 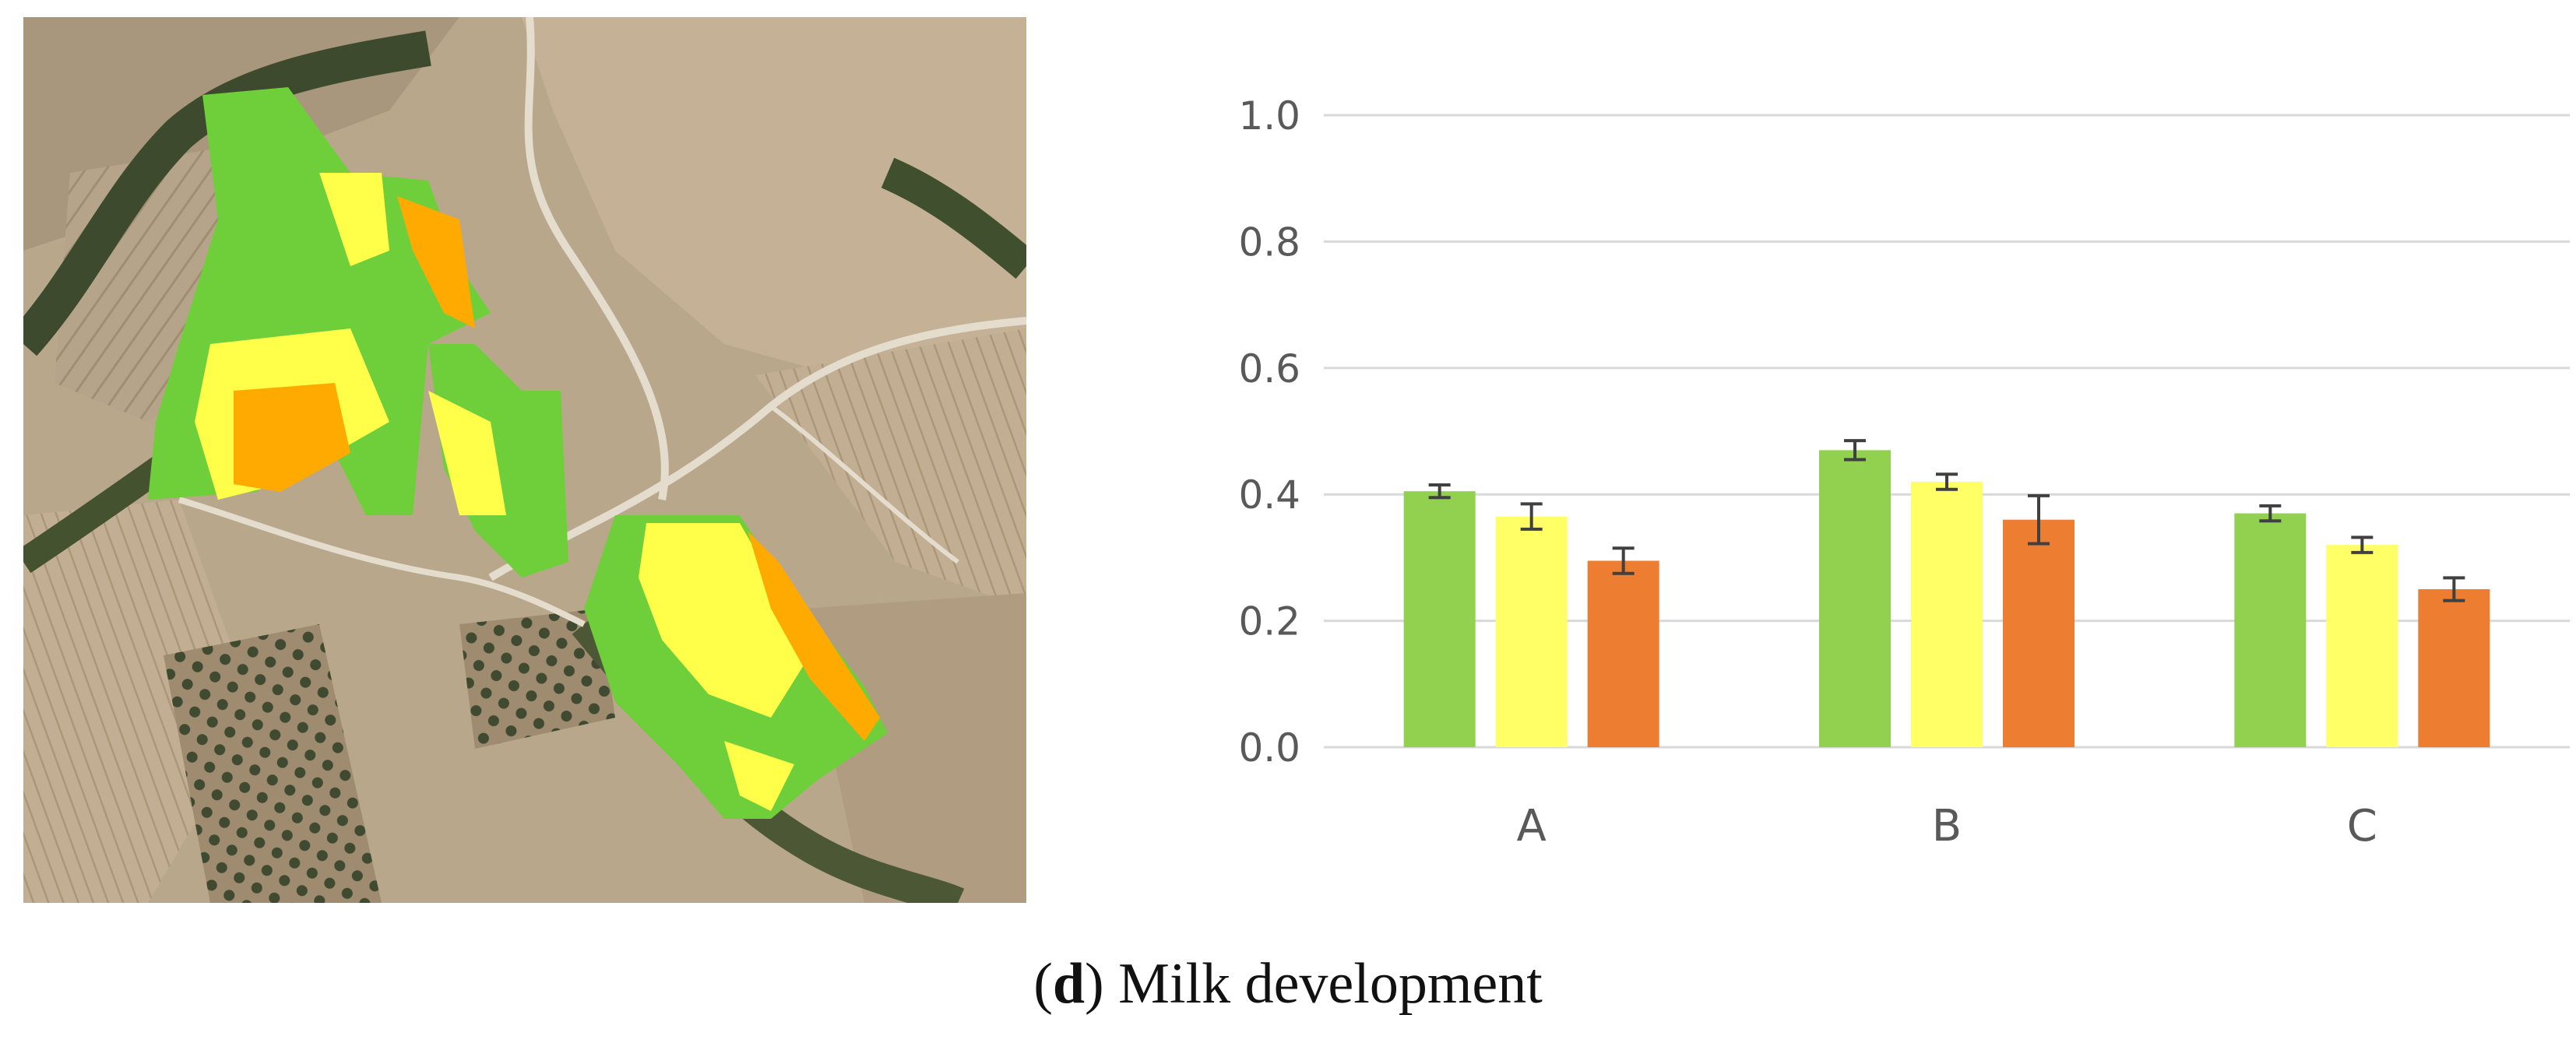 What do you see at coordinates (814, 636) in the screenshot?
I see `zone-south-orange` at bounding box center [814, 636].